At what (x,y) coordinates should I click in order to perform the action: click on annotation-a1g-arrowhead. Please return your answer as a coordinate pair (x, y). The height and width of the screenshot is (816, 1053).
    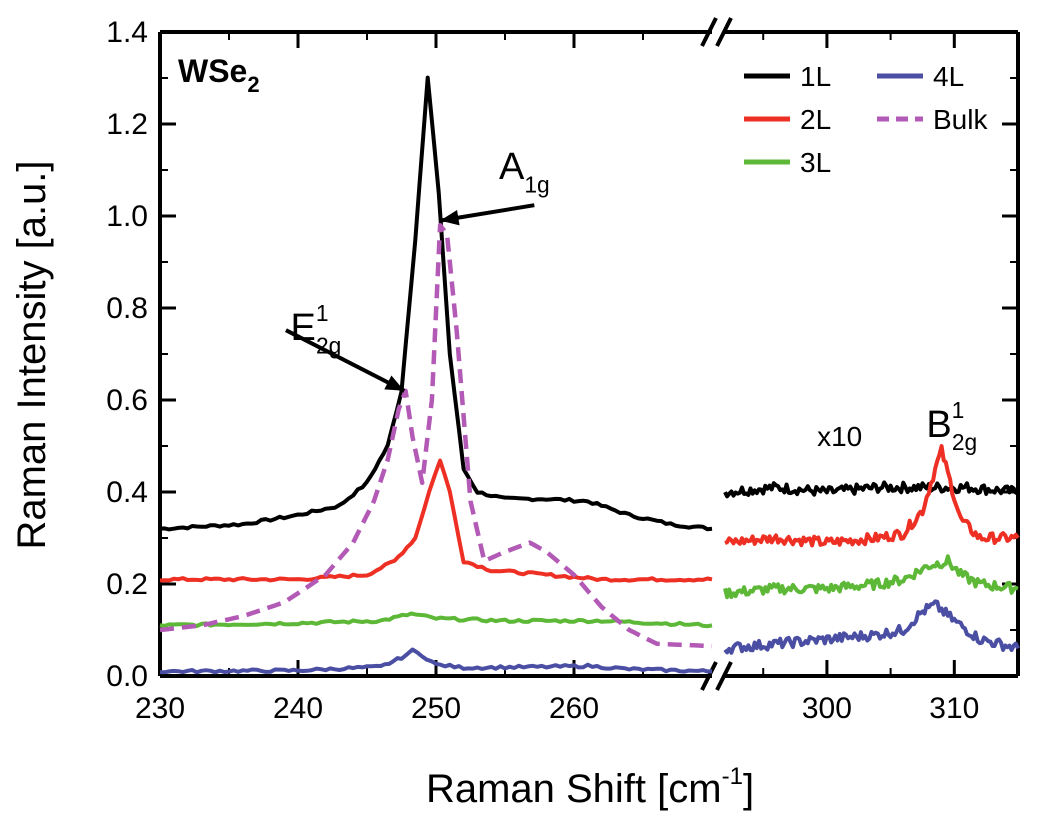
    Looking at the image, I should click on (450, 217).